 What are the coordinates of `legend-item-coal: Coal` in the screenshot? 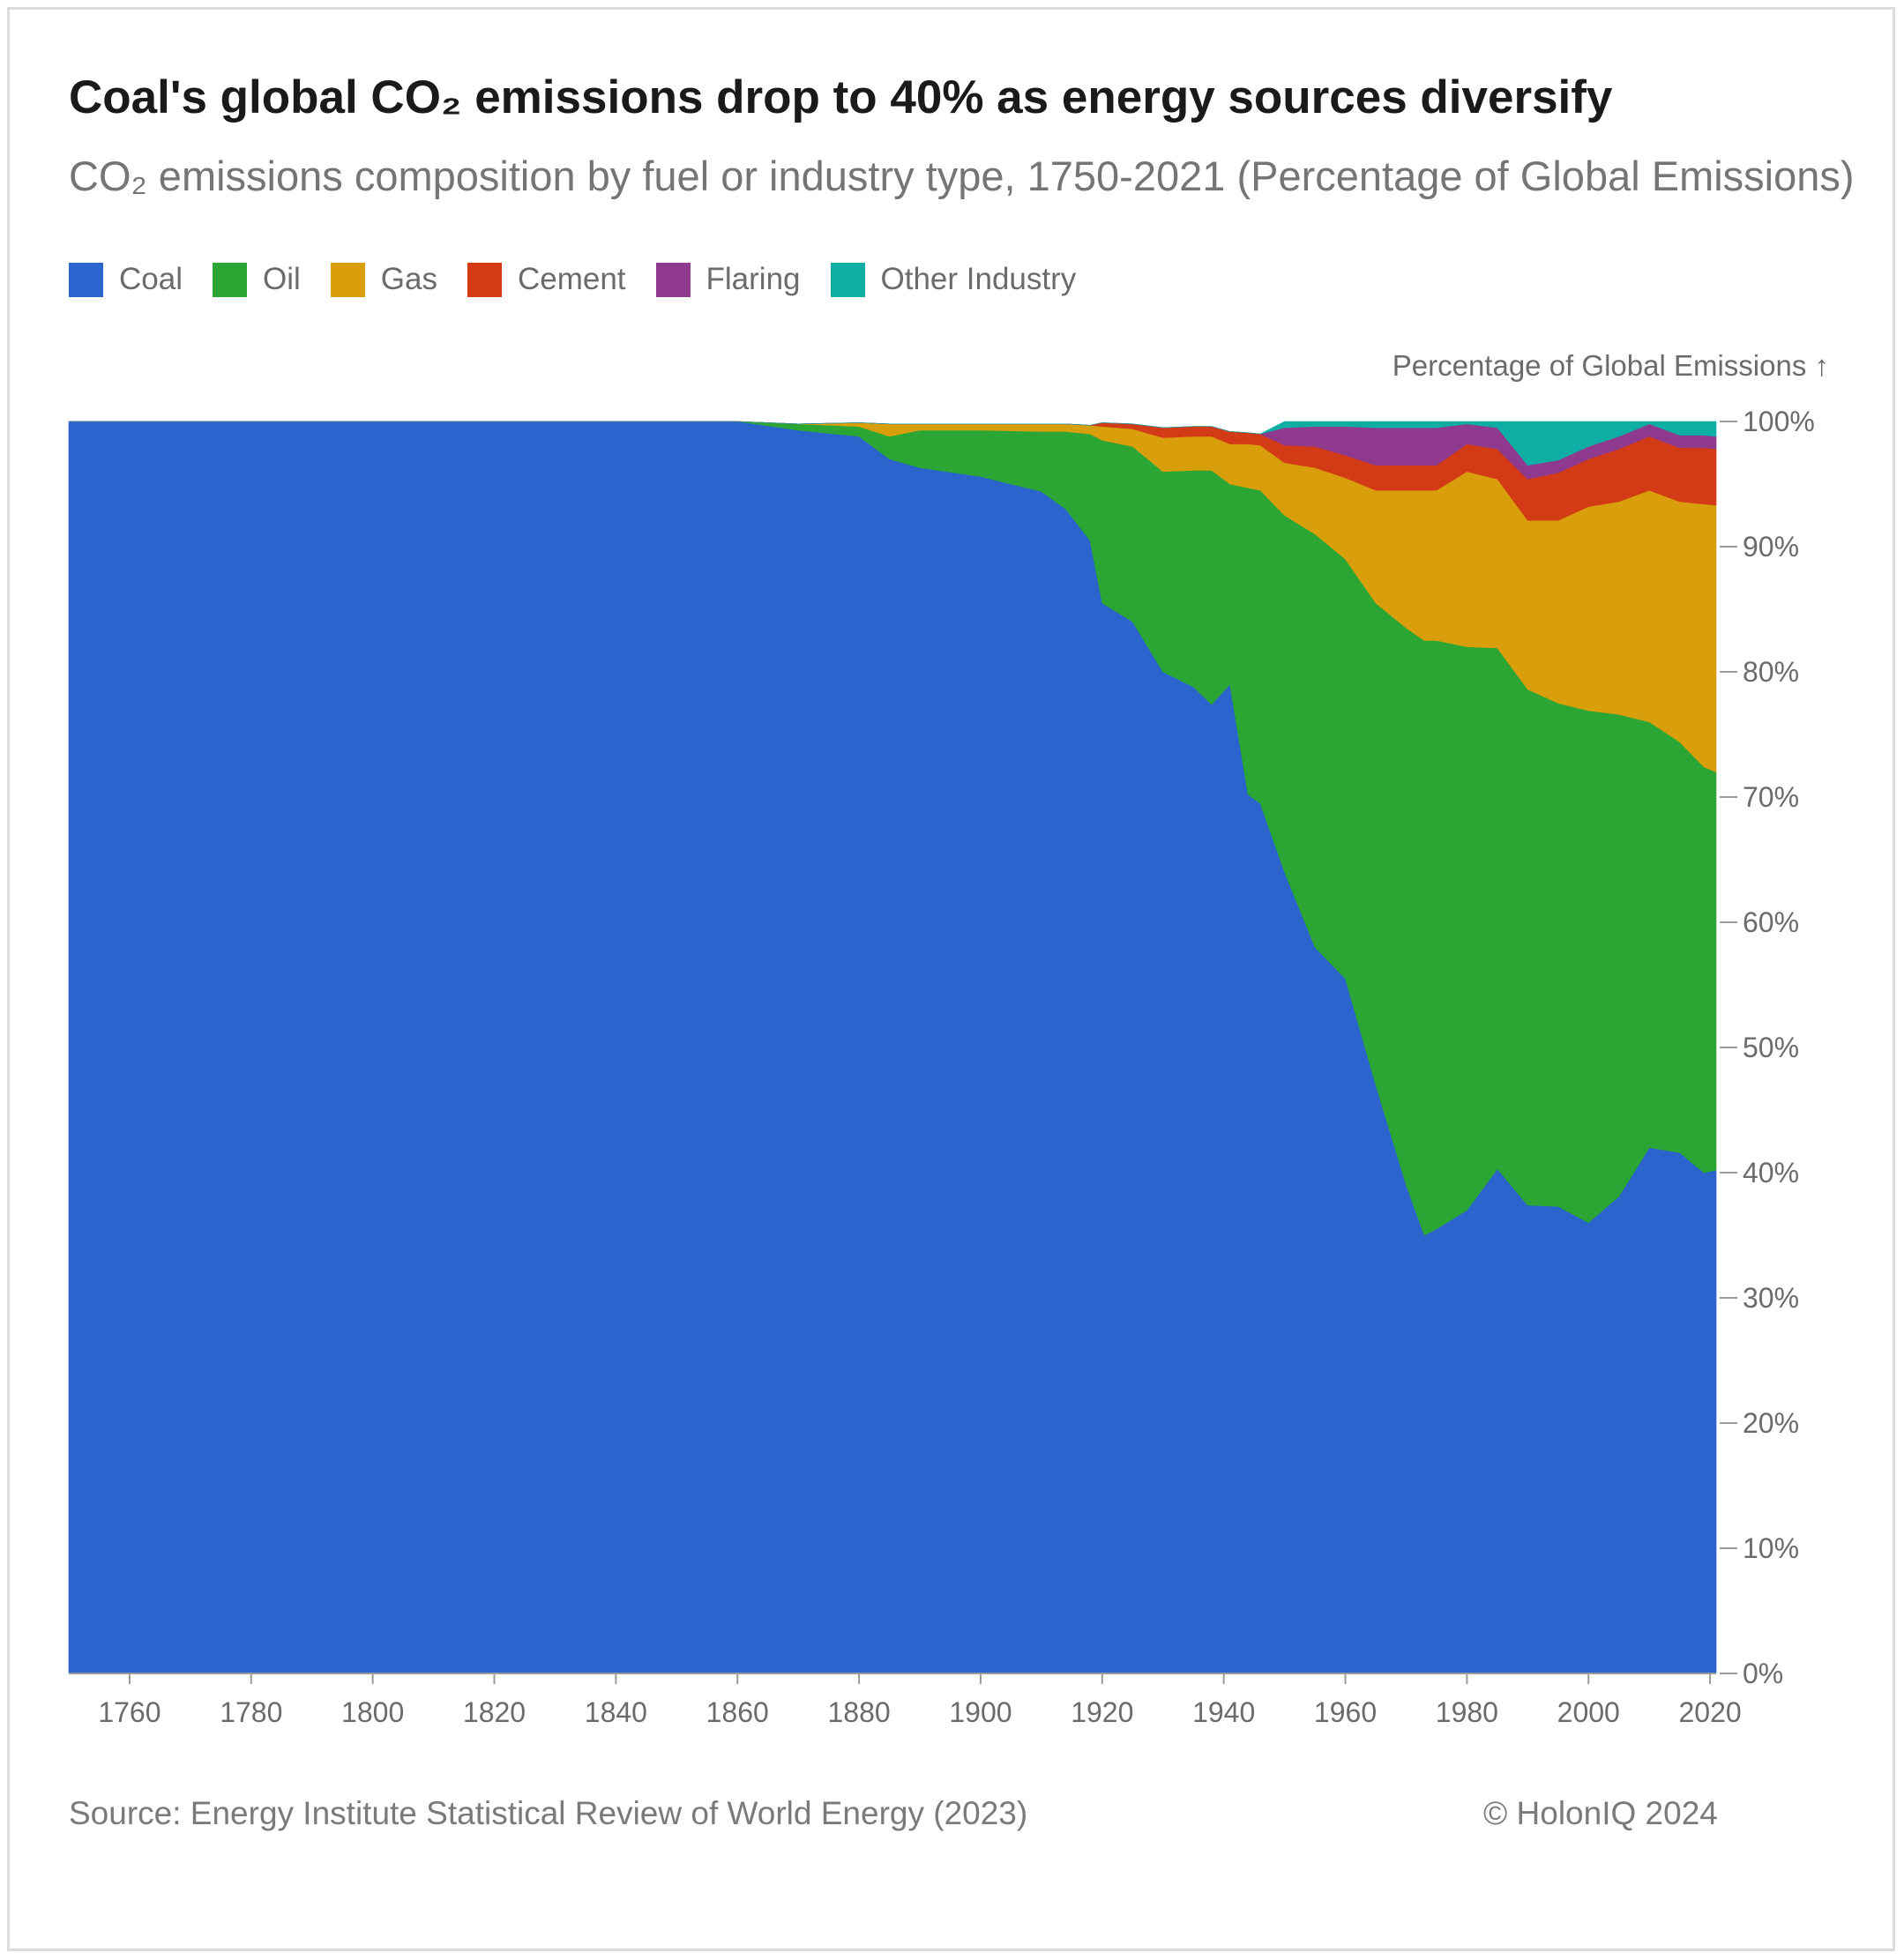 It's located at (126, 279).